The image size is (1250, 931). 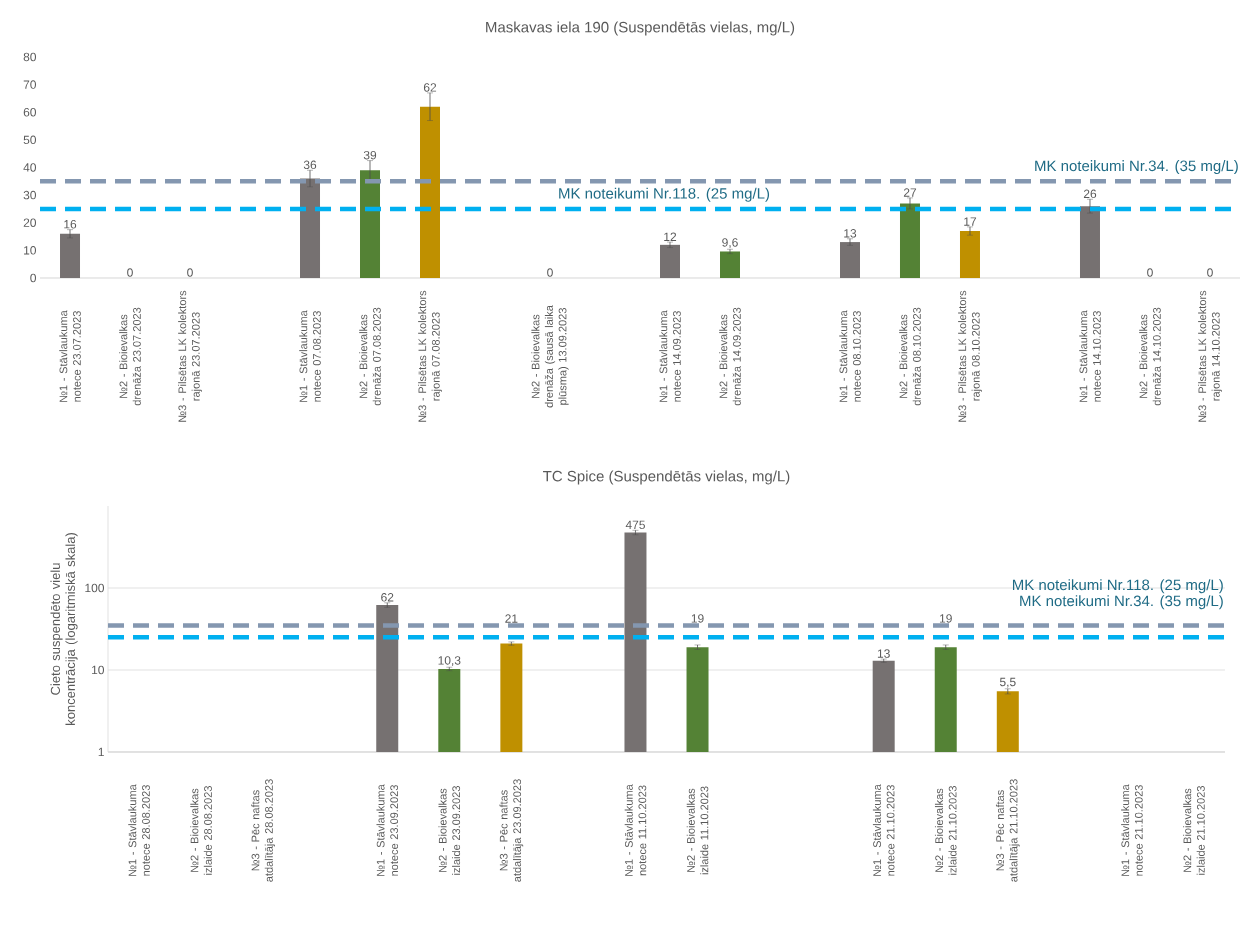 I want to click on data-label: 5,5, so click(x=1007, y=682).